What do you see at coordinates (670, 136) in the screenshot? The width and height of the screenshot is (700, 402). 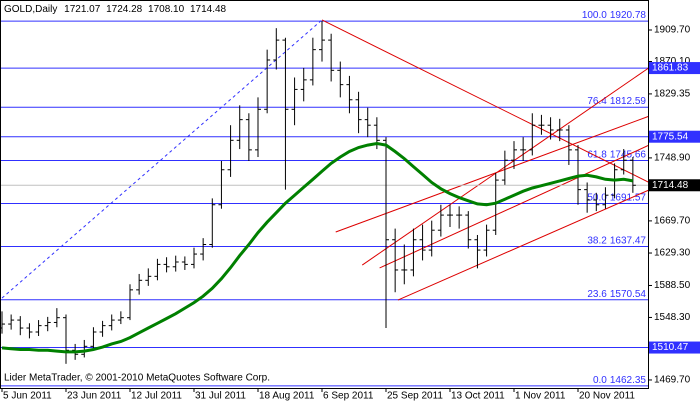 I see `level-label: 1775.54` at bounding box center [670, 136].